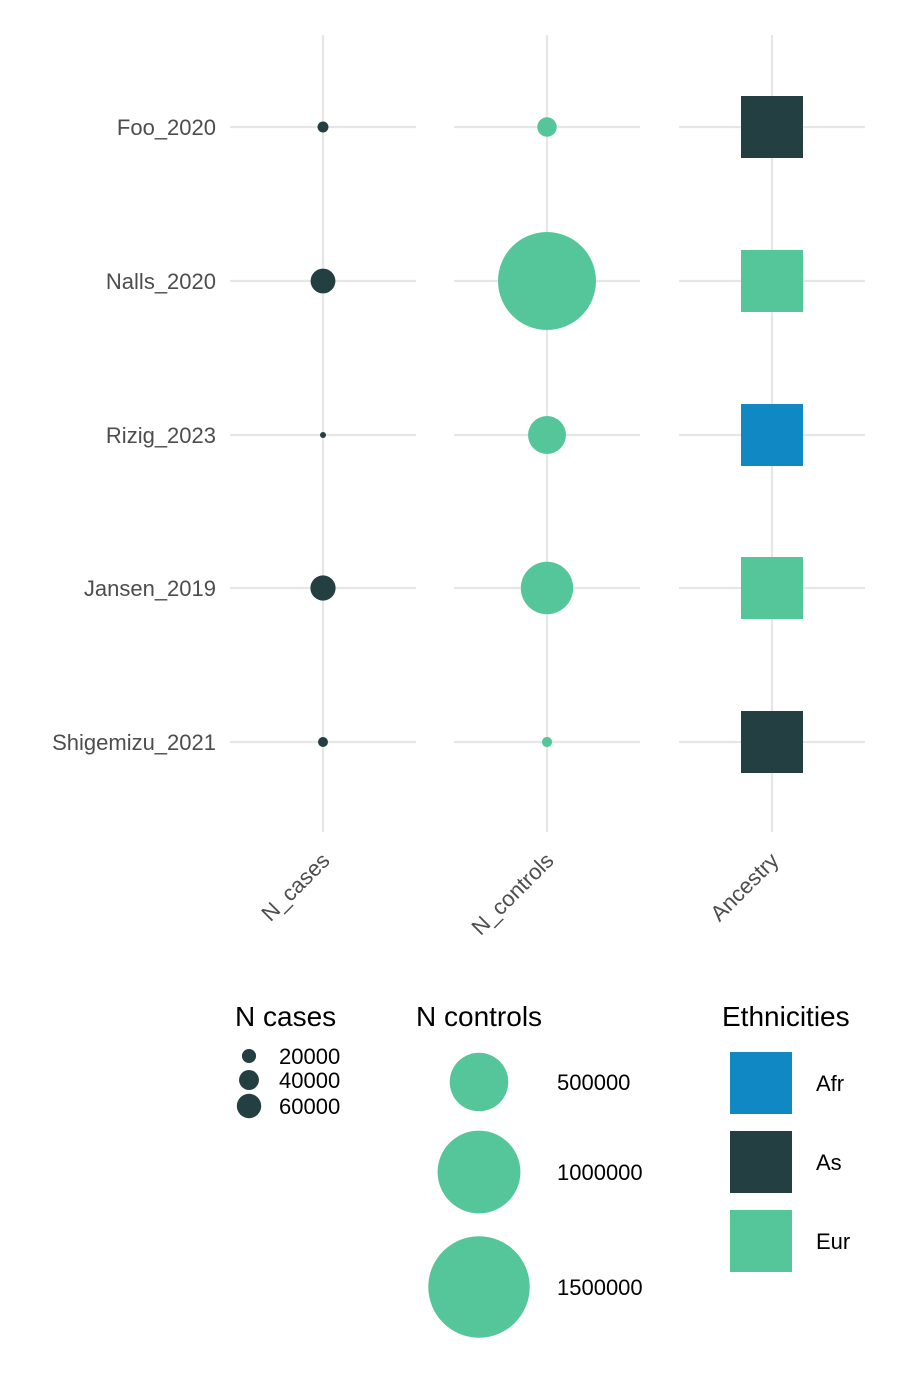 Image resolution: width=900 pixels, height=1400 pixels. Describe the element at coordinates (830, 1083) in the screenshot. I see `legend-ethnicity-label: Afr` at that location.